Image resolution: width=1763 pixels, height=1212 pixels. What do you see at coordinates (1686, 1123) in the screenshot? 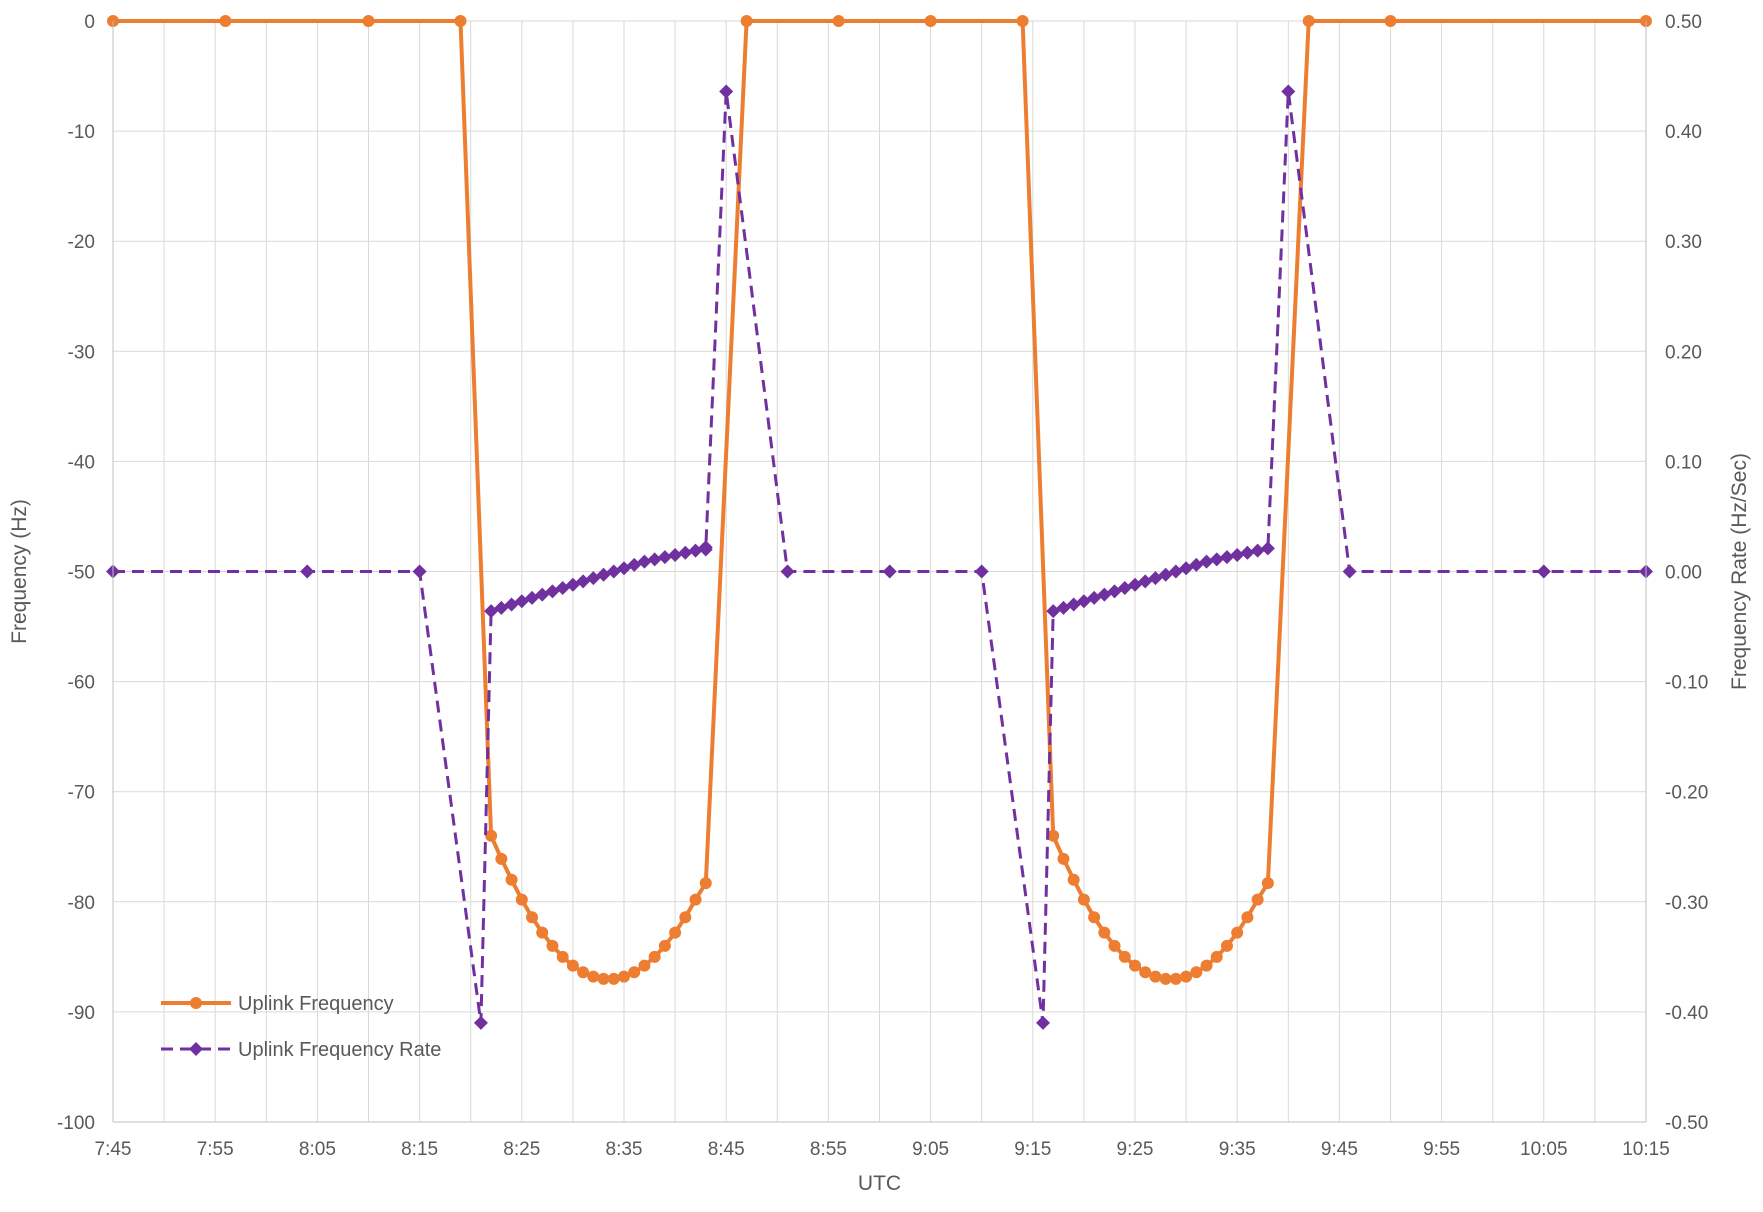
I see `y-right-tick-label: -0.50` at bounding box center [1686, 1123].